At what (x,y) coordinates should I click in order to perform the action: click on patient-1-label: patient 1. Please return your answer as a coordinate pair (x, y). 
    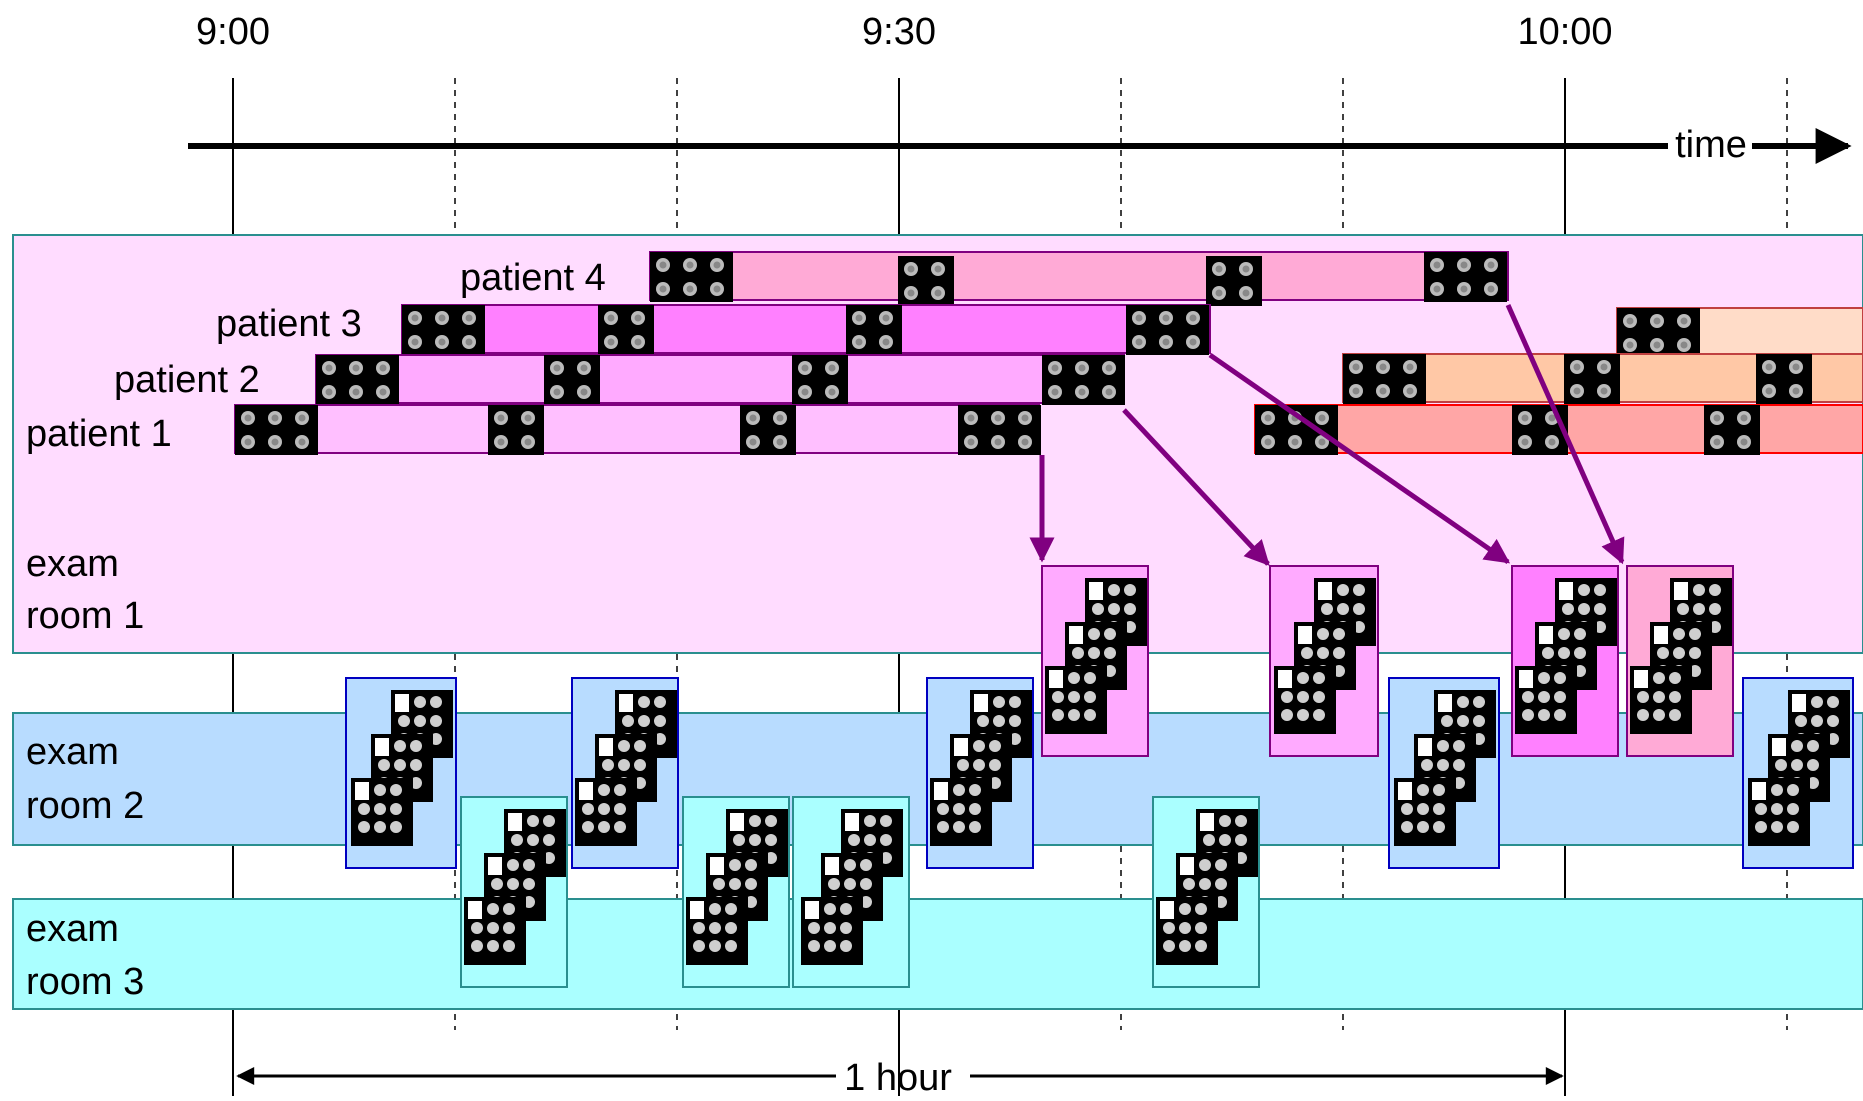
    Looking at the image, I should click on (99, 434).